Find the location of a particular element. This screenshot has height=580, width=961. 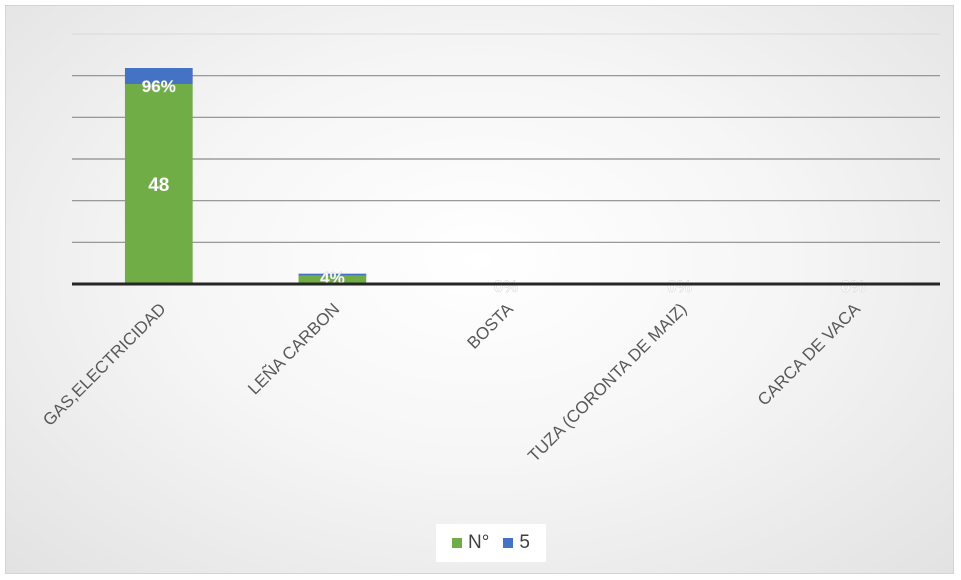

x-tick-label-4: CARCA DE VACA is located at coordinates (809, 354).